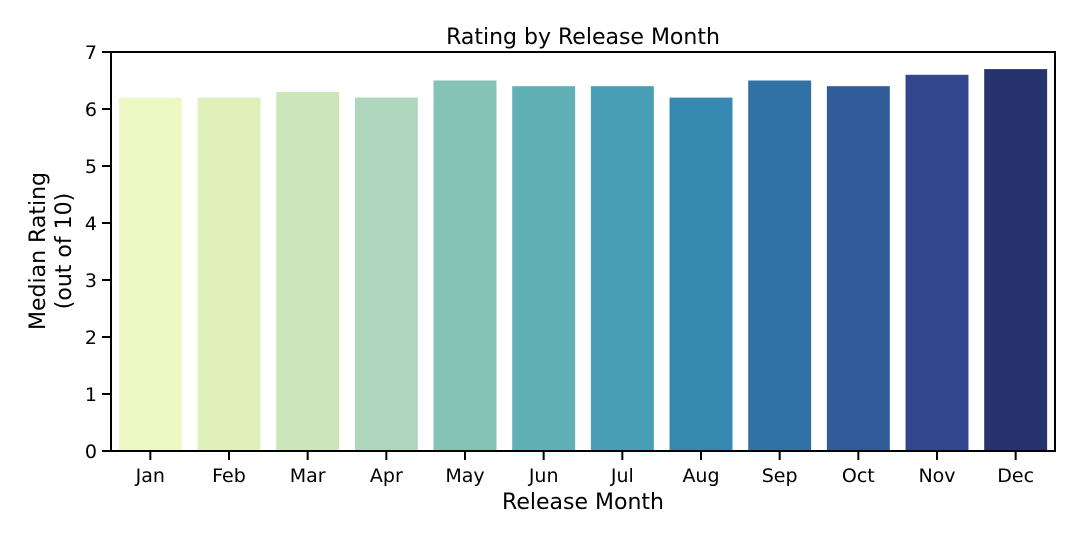 The width and height of the screenshot is (1080, 544). Describe the element at coordinates (858, 476) in the screenshot. I see `x-tick-label-oct: Oct` at that location.